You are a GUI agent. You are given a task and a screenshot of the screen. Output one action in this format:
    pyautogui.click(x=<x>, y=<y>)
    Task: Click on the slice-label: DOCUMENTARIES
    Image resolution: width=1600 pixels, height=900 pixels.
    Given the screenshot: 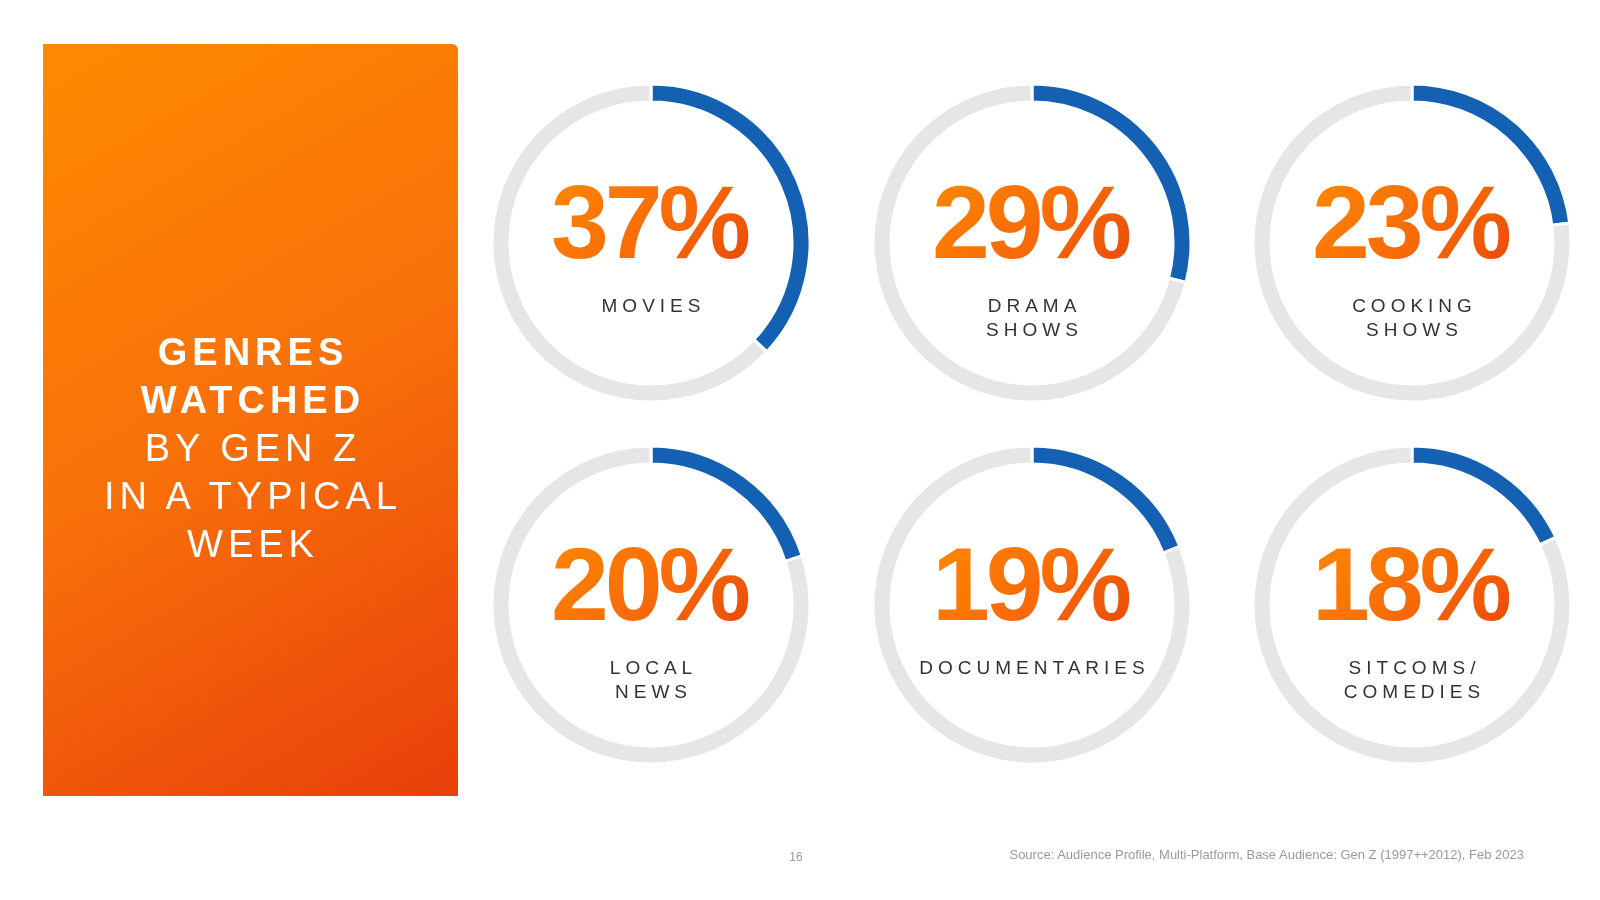 What is the action you would take?
    pyautogui.click(x=1034, y=668)
    